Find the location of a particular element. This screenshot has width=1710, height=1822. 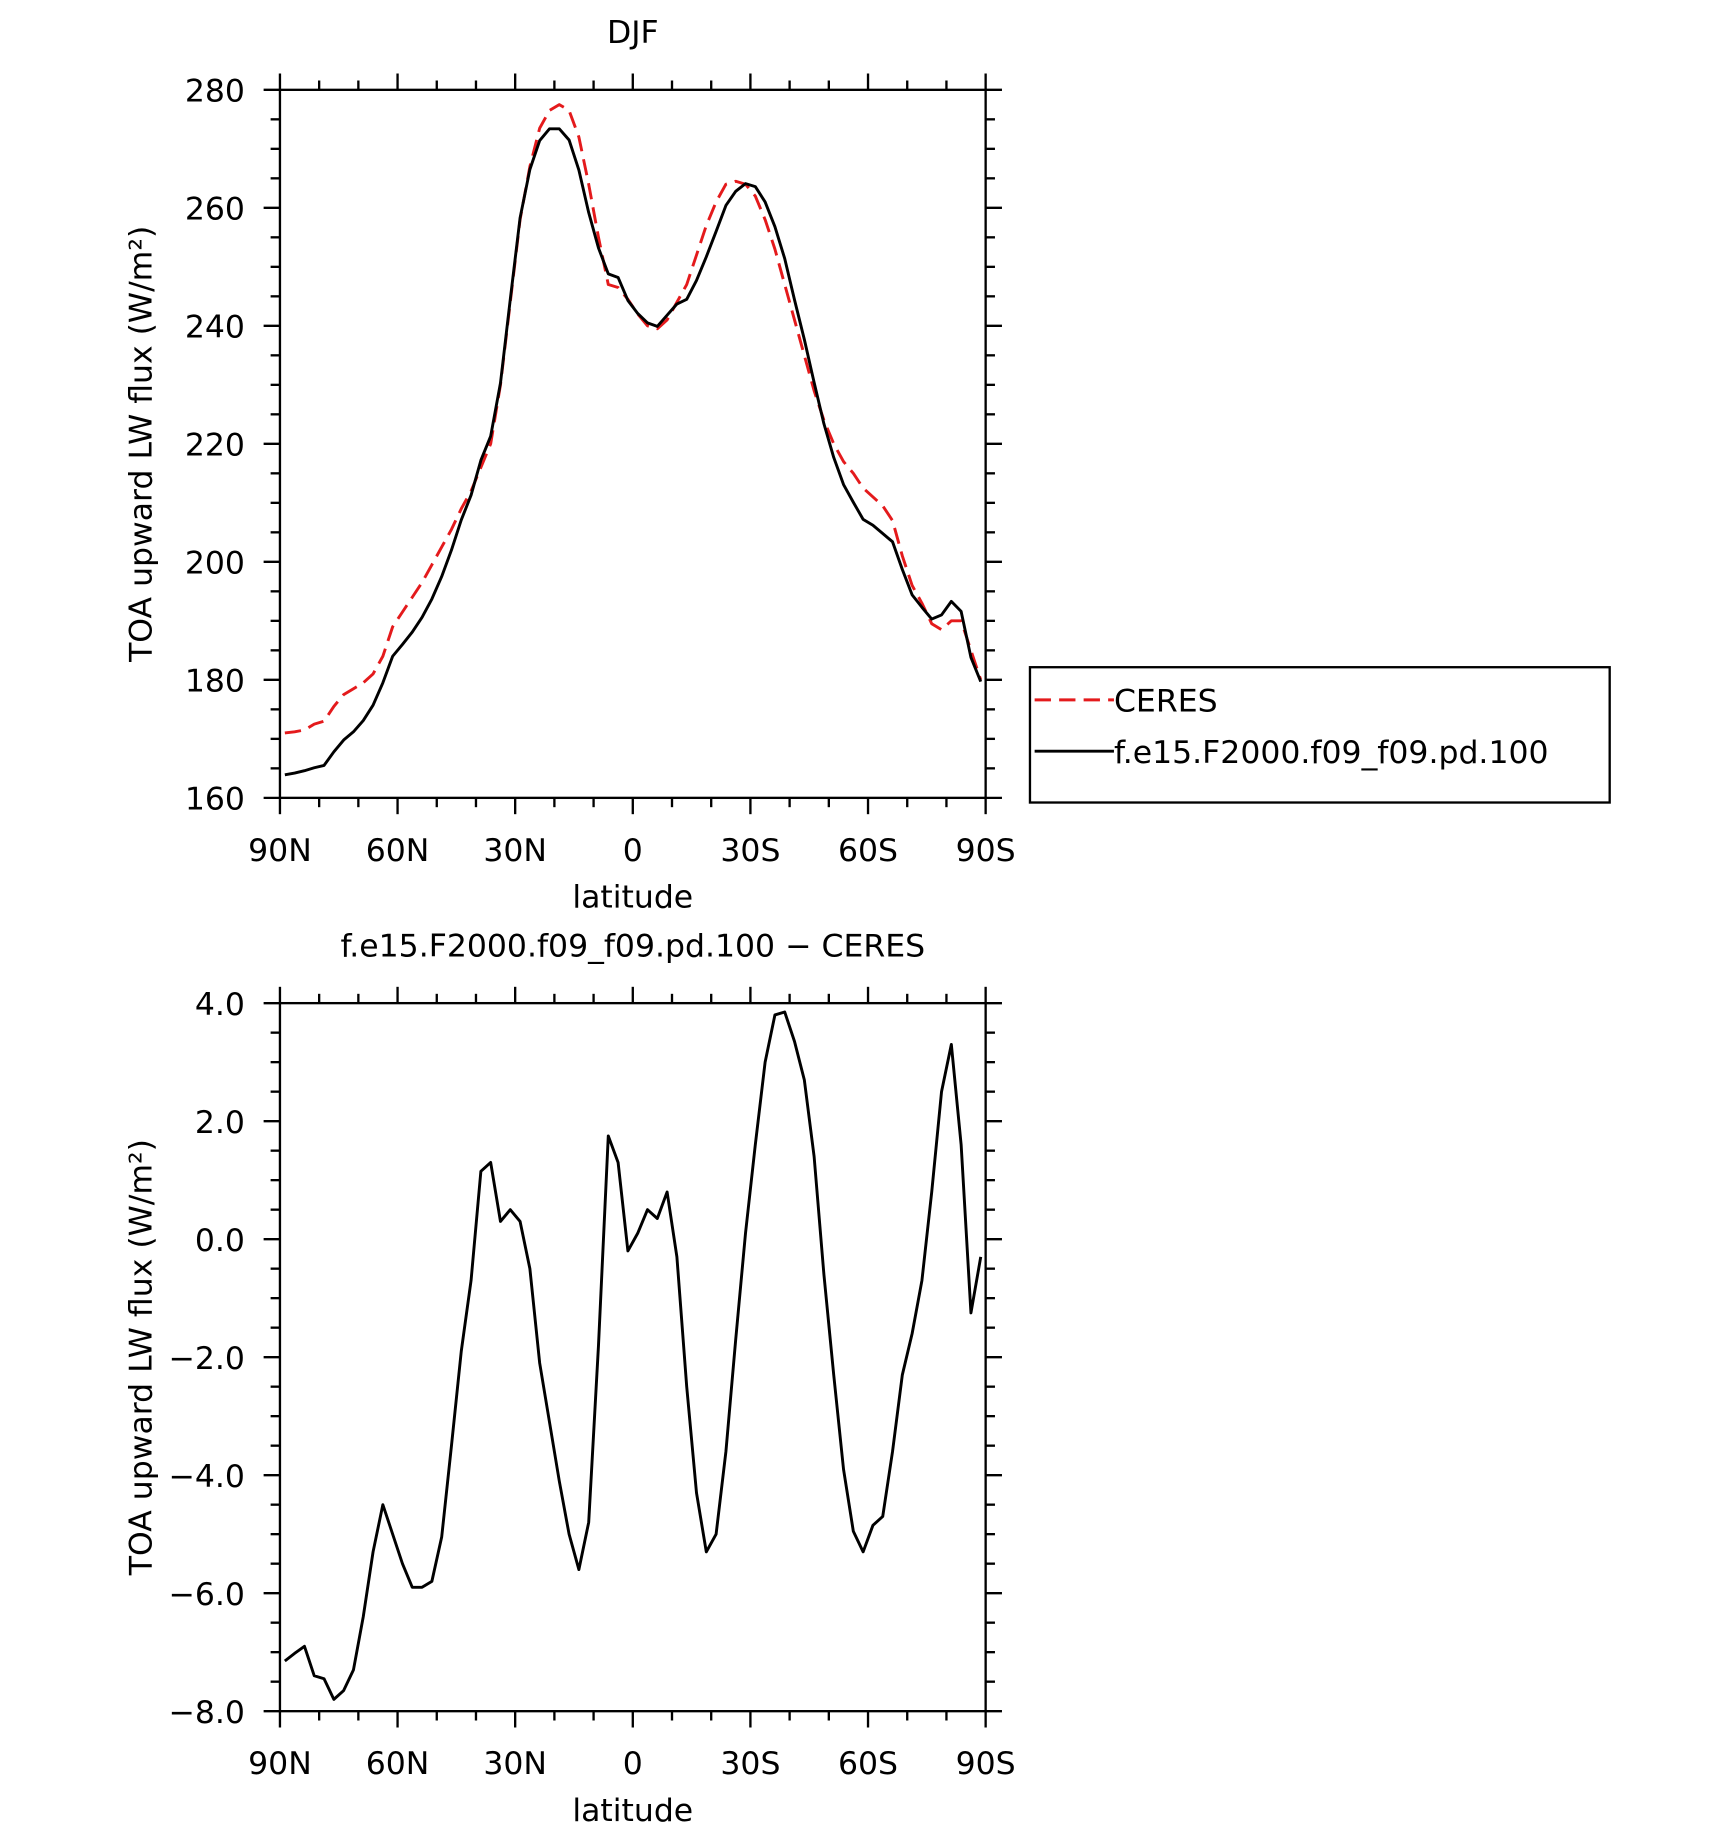

legend-label: CERES is located at coordinates (1166, 702).